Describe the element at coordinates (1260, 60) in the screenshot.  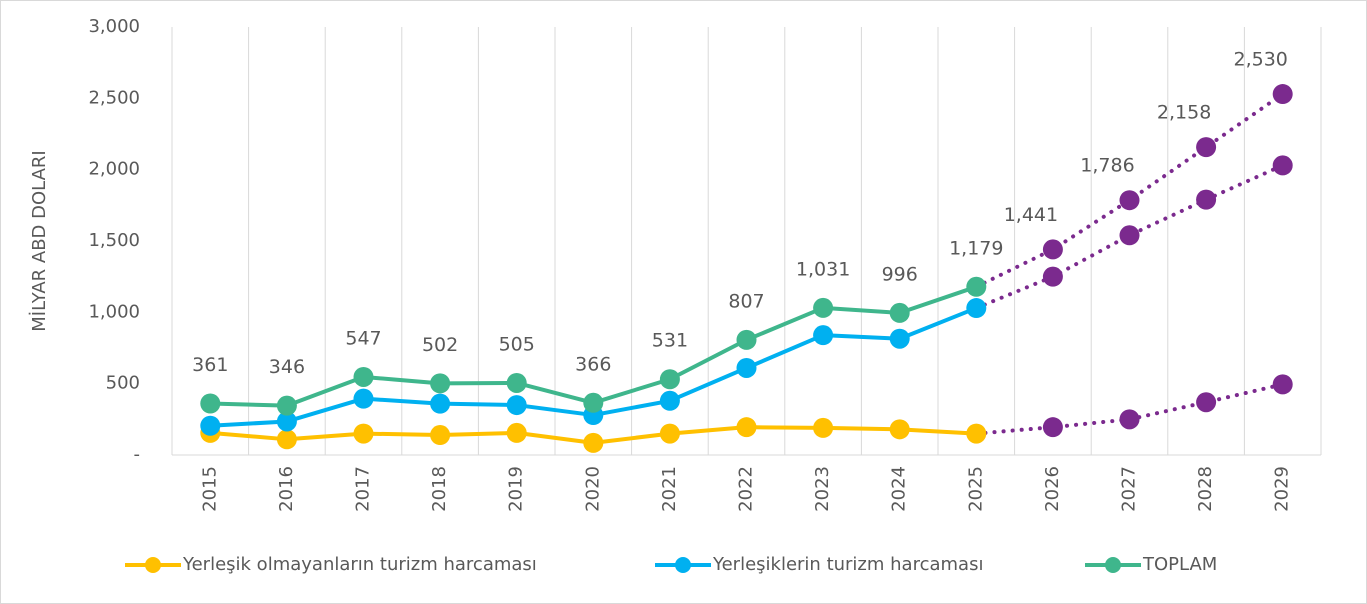
I see `data-label: 2,530` at that location.